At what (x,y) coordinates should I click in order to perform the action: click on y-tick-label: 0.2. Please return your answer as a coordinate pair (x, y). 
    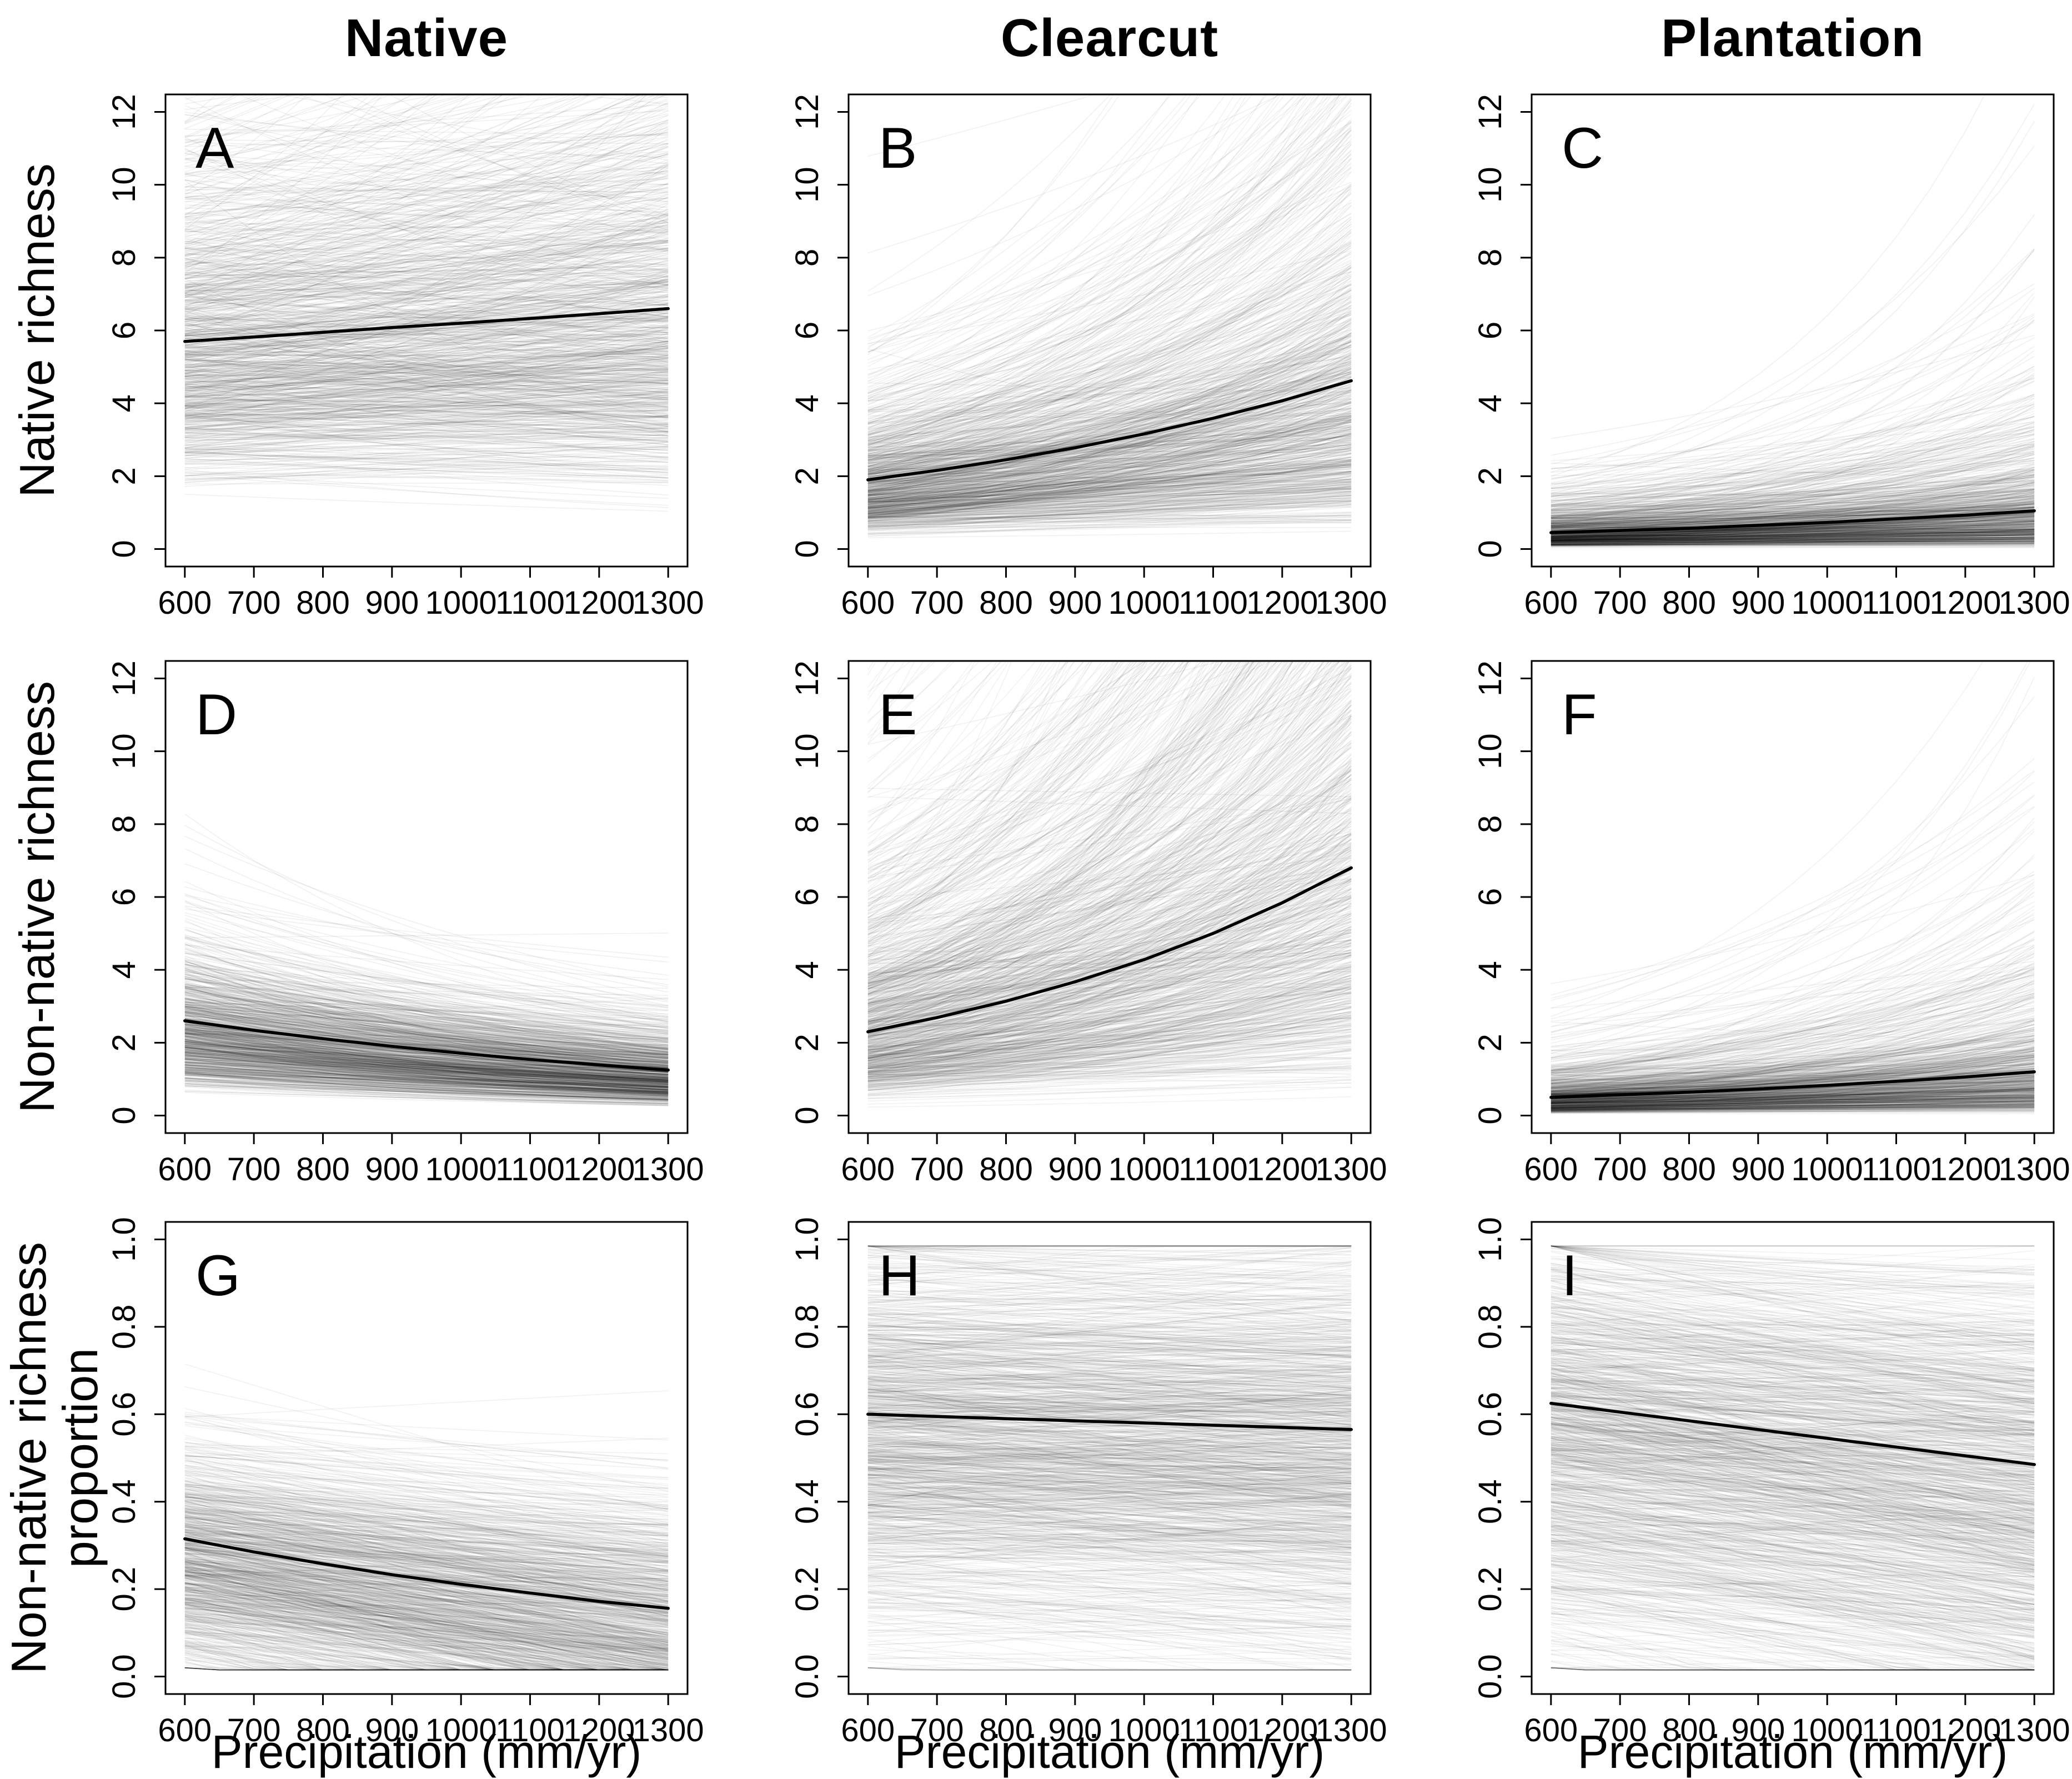
    Looking at the image, I should click on (124, 1589).